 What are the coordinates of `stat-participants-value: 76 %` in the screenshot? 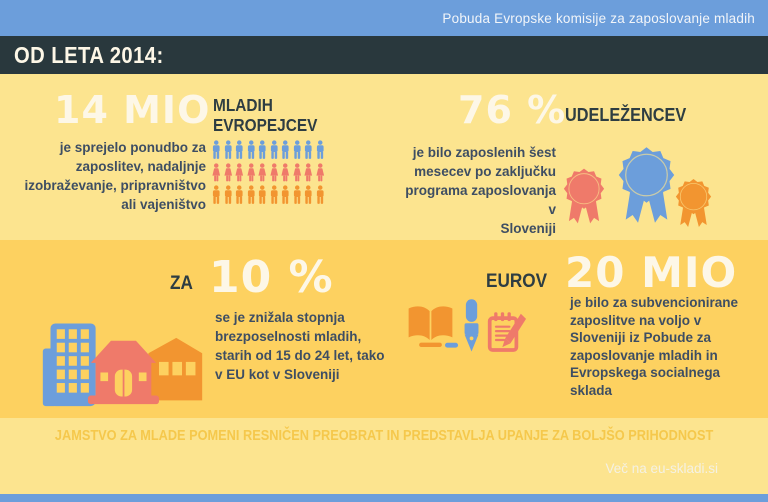 It's located at (512, 110).